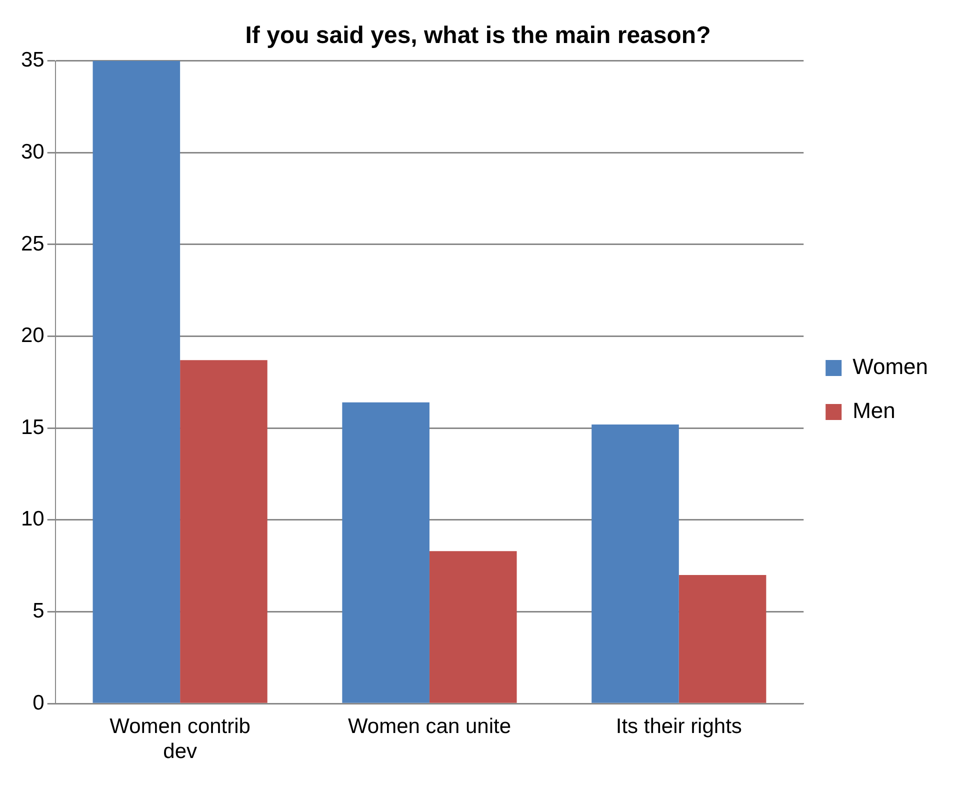  Describe the element at coordinates (430, 726) in the screenshot. I see `x-tick-label: Women can unite` at that location.